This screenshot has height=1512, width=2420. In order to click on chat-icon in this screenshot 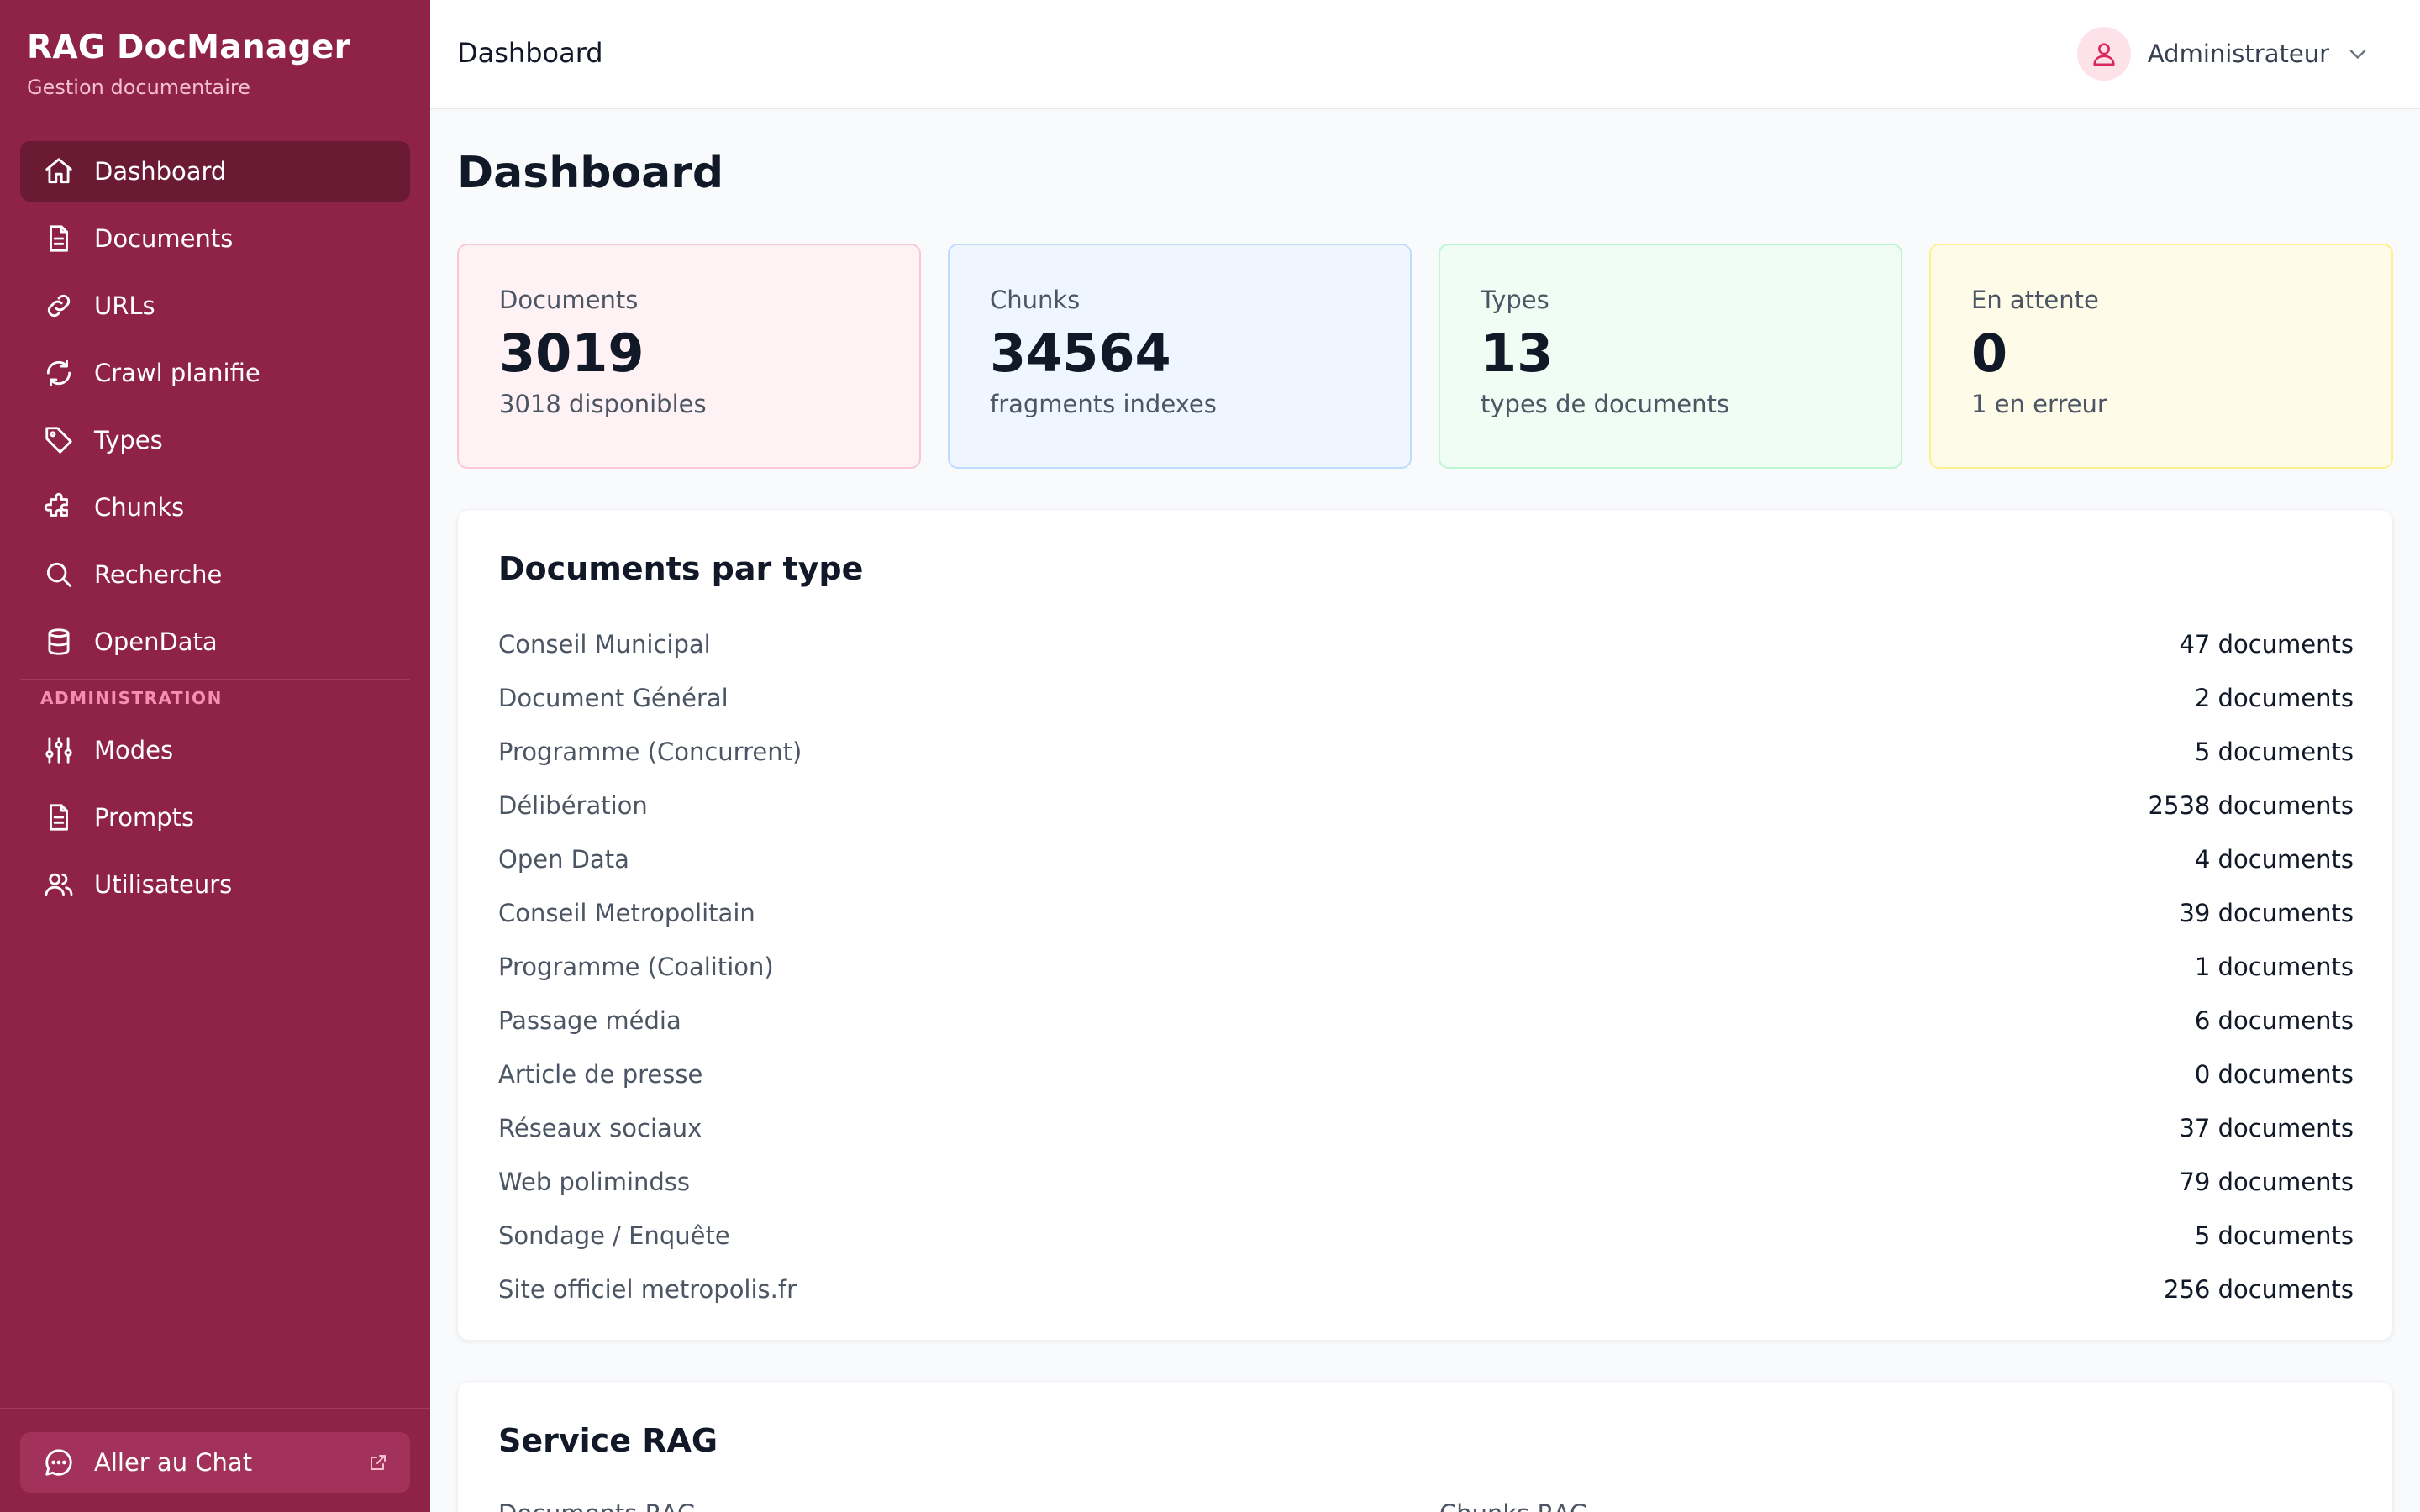, I will do `click(59, 1462)`.